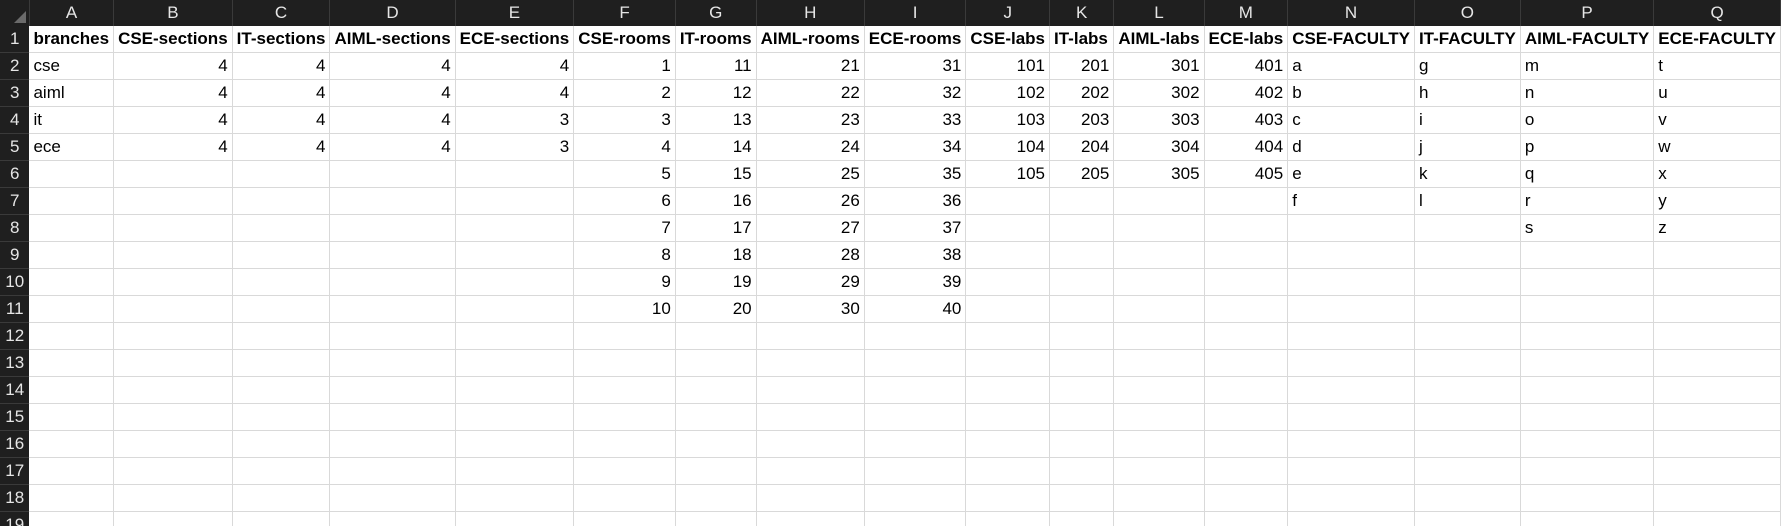 Image resolution: width=1781 pixels, height=526 pixels. What do you see at coordinates (1246, 39) in the screenshot?
I see `header-cell: ECE-labs` at bounding box center [1246, 39].